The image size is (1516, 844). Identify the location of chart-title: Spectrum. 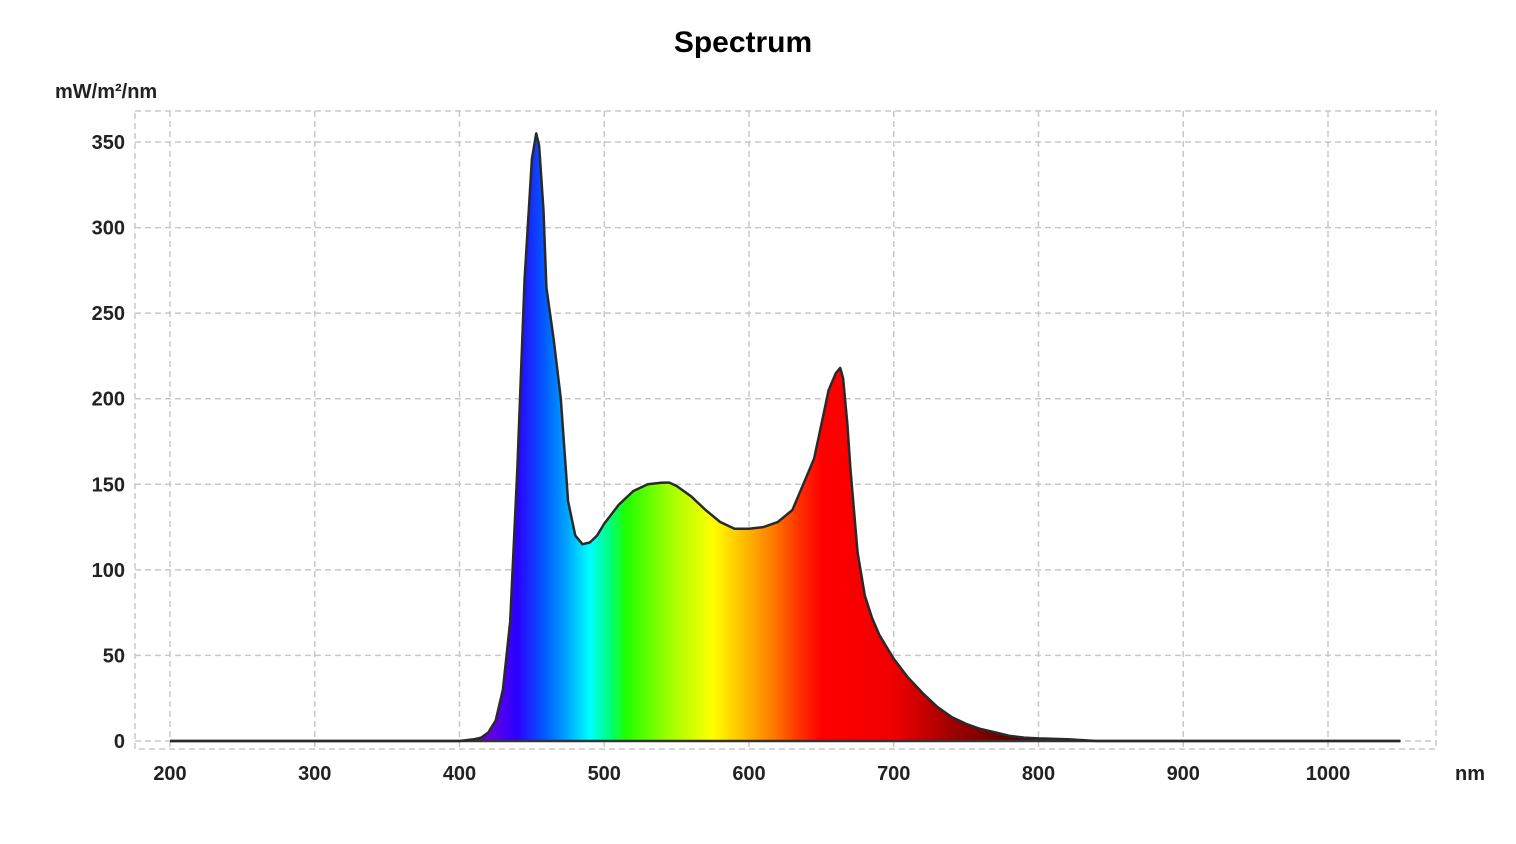
(743, 42).